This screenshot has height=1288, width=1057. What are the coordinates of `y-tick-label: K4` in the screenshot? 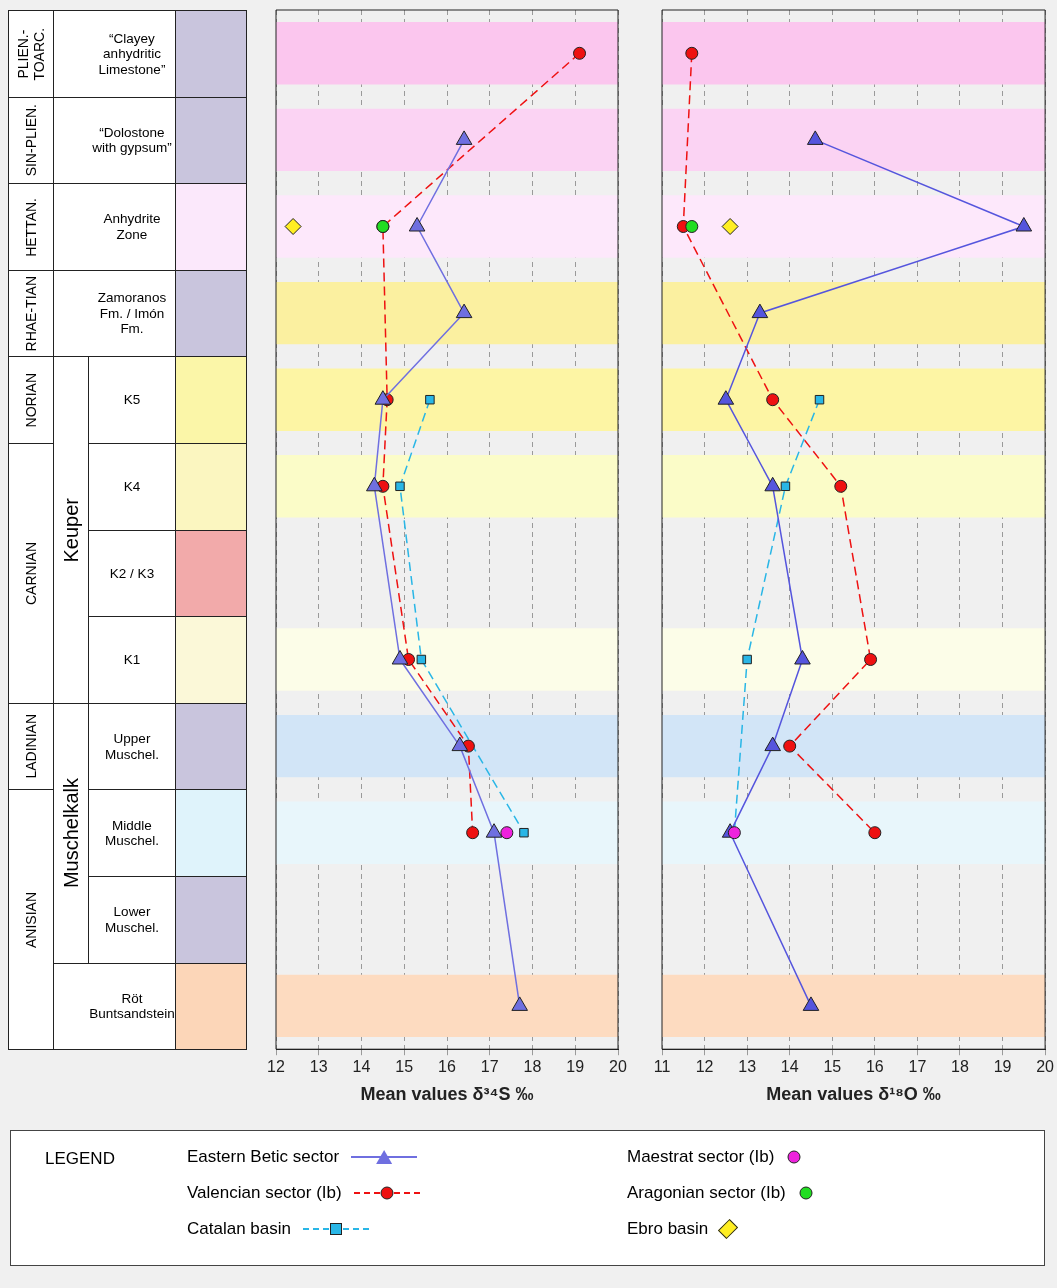 It's located at (132, 487).